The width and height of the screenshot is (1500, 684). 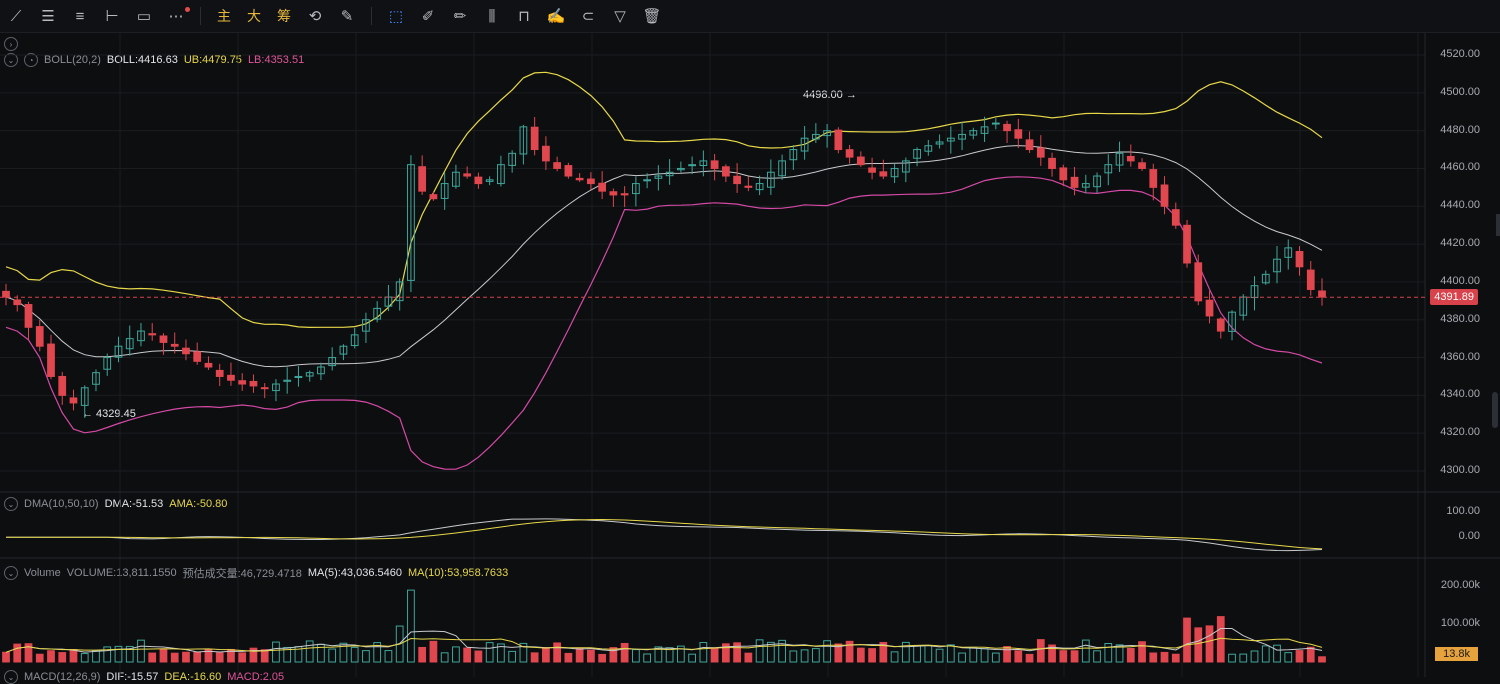 What do you see at coordinates (112, 16) in the screenshot?
I see `horizontal-ray-icon: ⊢` at bounding box center [112, 16].